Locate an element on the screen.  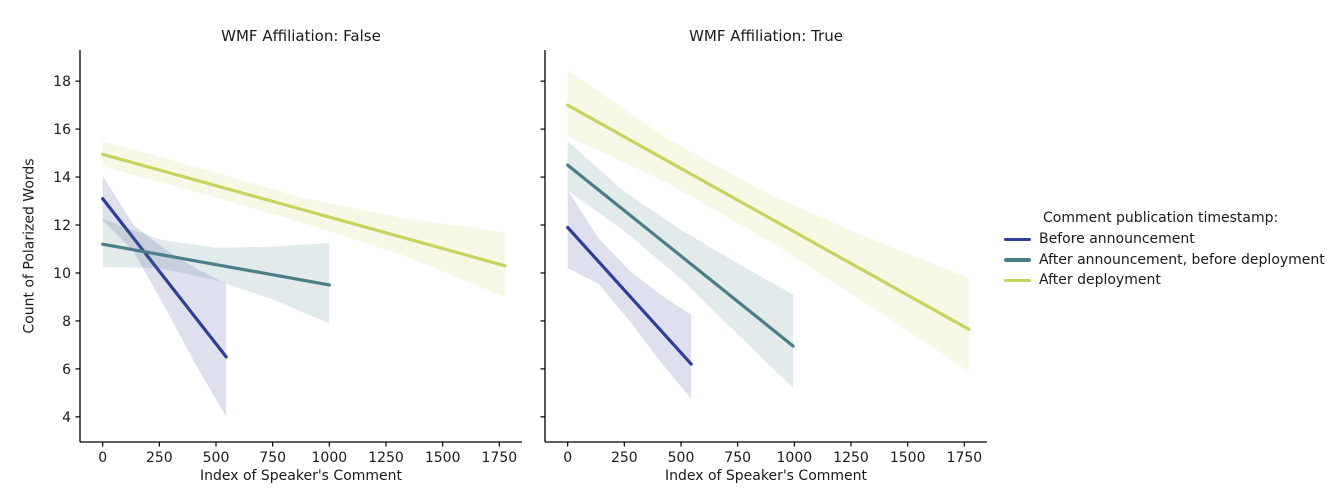
y-tick-label: 12 is located at coordinates (62, 226).